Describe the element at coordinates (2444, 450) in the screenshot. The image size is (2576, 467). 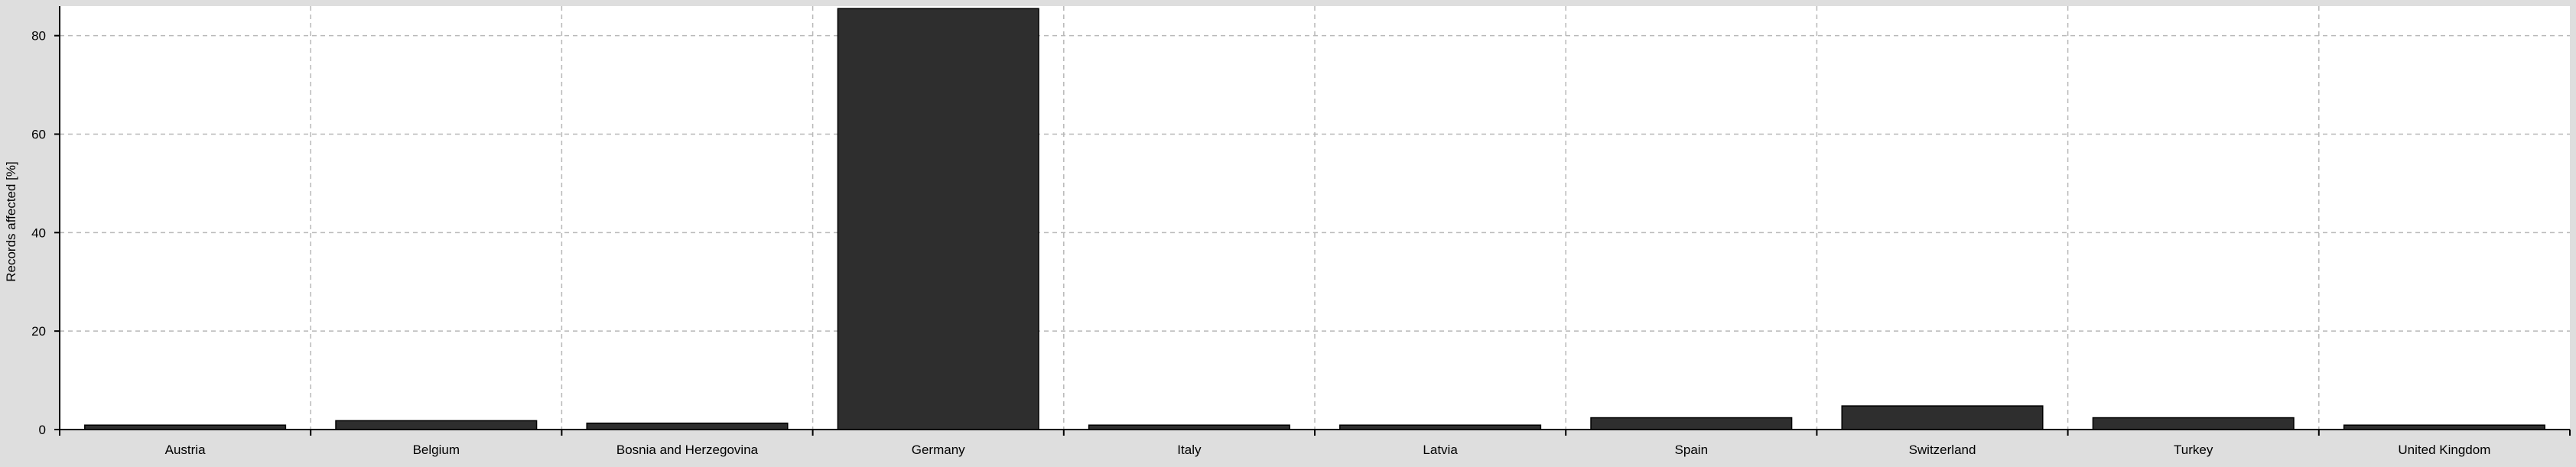
I see `x-tick-label-united-kingdom: United Kingdom` at that location.